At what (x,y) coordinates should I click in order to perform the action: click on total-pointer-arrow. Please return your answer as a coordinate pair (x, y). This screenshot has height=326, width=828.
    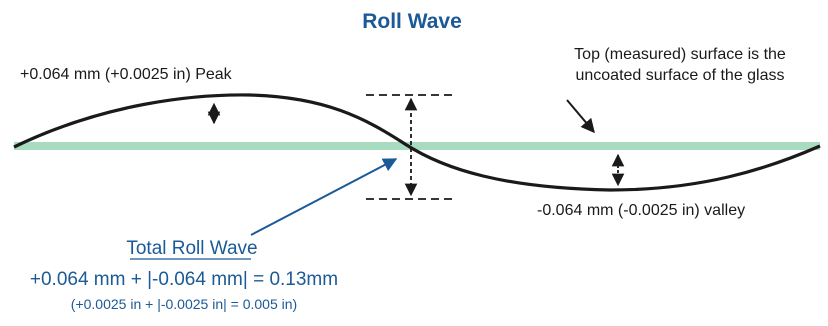
    Looking at the image, I should click on (324, 197).